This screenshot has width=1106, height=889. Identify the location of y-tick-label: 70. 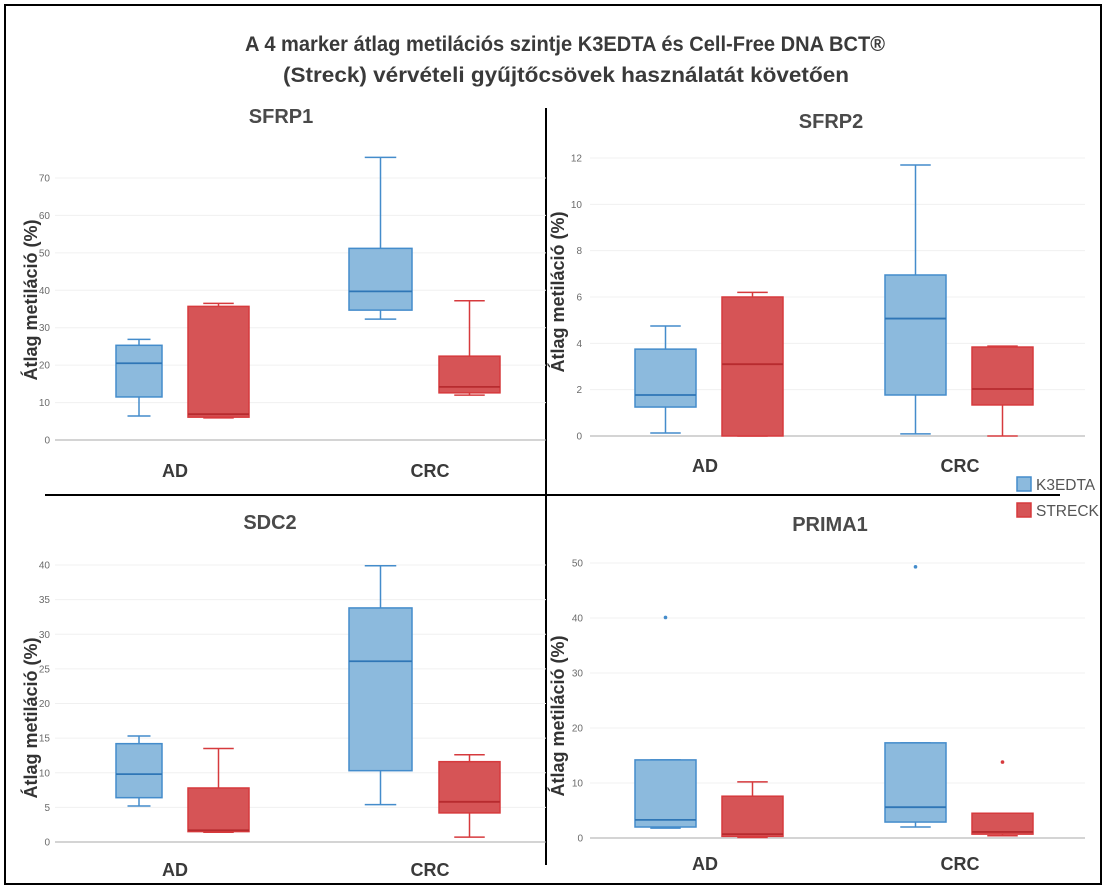
(45, 179).